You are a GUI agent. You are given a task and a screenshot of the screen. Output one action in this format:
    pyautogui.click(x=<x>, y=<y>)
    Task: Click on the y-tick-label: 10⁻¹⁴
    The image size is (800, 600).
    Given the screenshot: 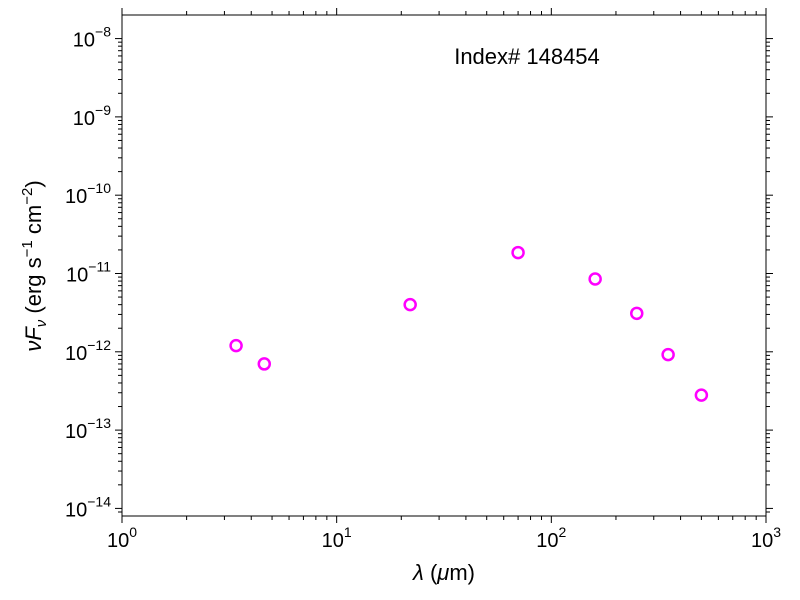 What is the action you would take?
    pyautogui.click(x=88, y=507)
    